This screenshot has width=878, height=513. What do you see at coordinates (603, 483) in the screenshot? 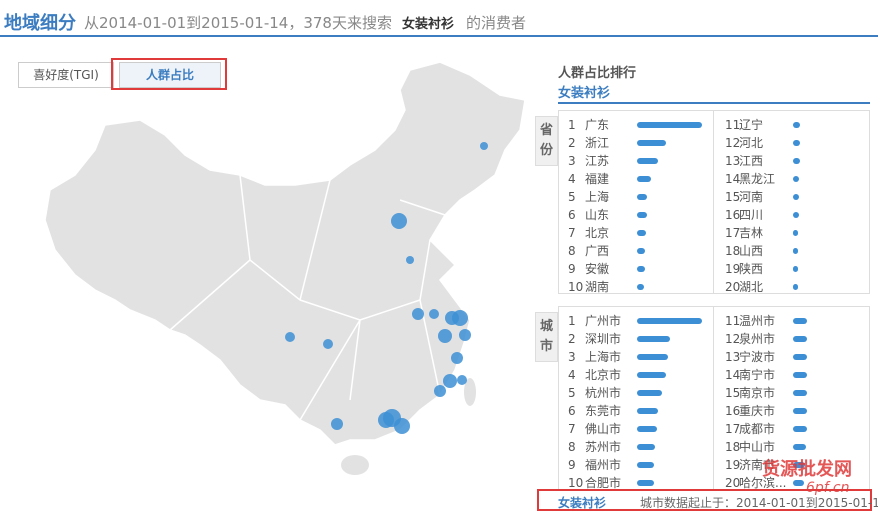
I see `region-name: 合肥市` at bounding box center [603, 483].